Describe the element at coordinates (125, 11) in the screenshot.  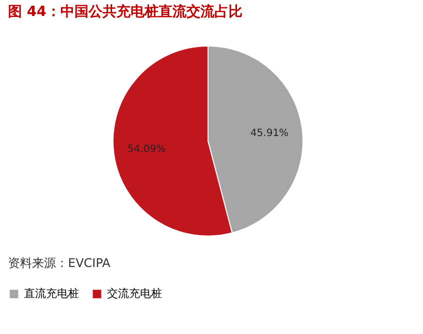
I see `chart-title: 图 44：中国公共充电桩直流交流占比` at that location.